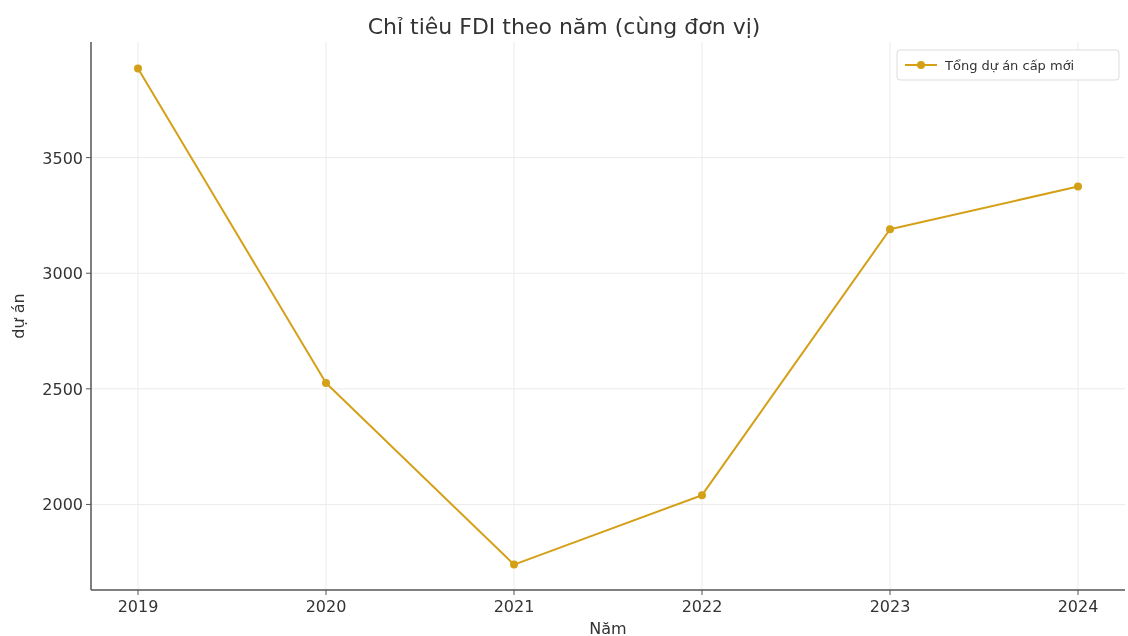 The width and height of the screenshot is (1128, 636). What do you see at coordinates (564, 26) in the screenshot?
I see `chart-title: Chỉ tiêu FDI theo năm (cùng đơn vị)` at bounding box center [564, 26].